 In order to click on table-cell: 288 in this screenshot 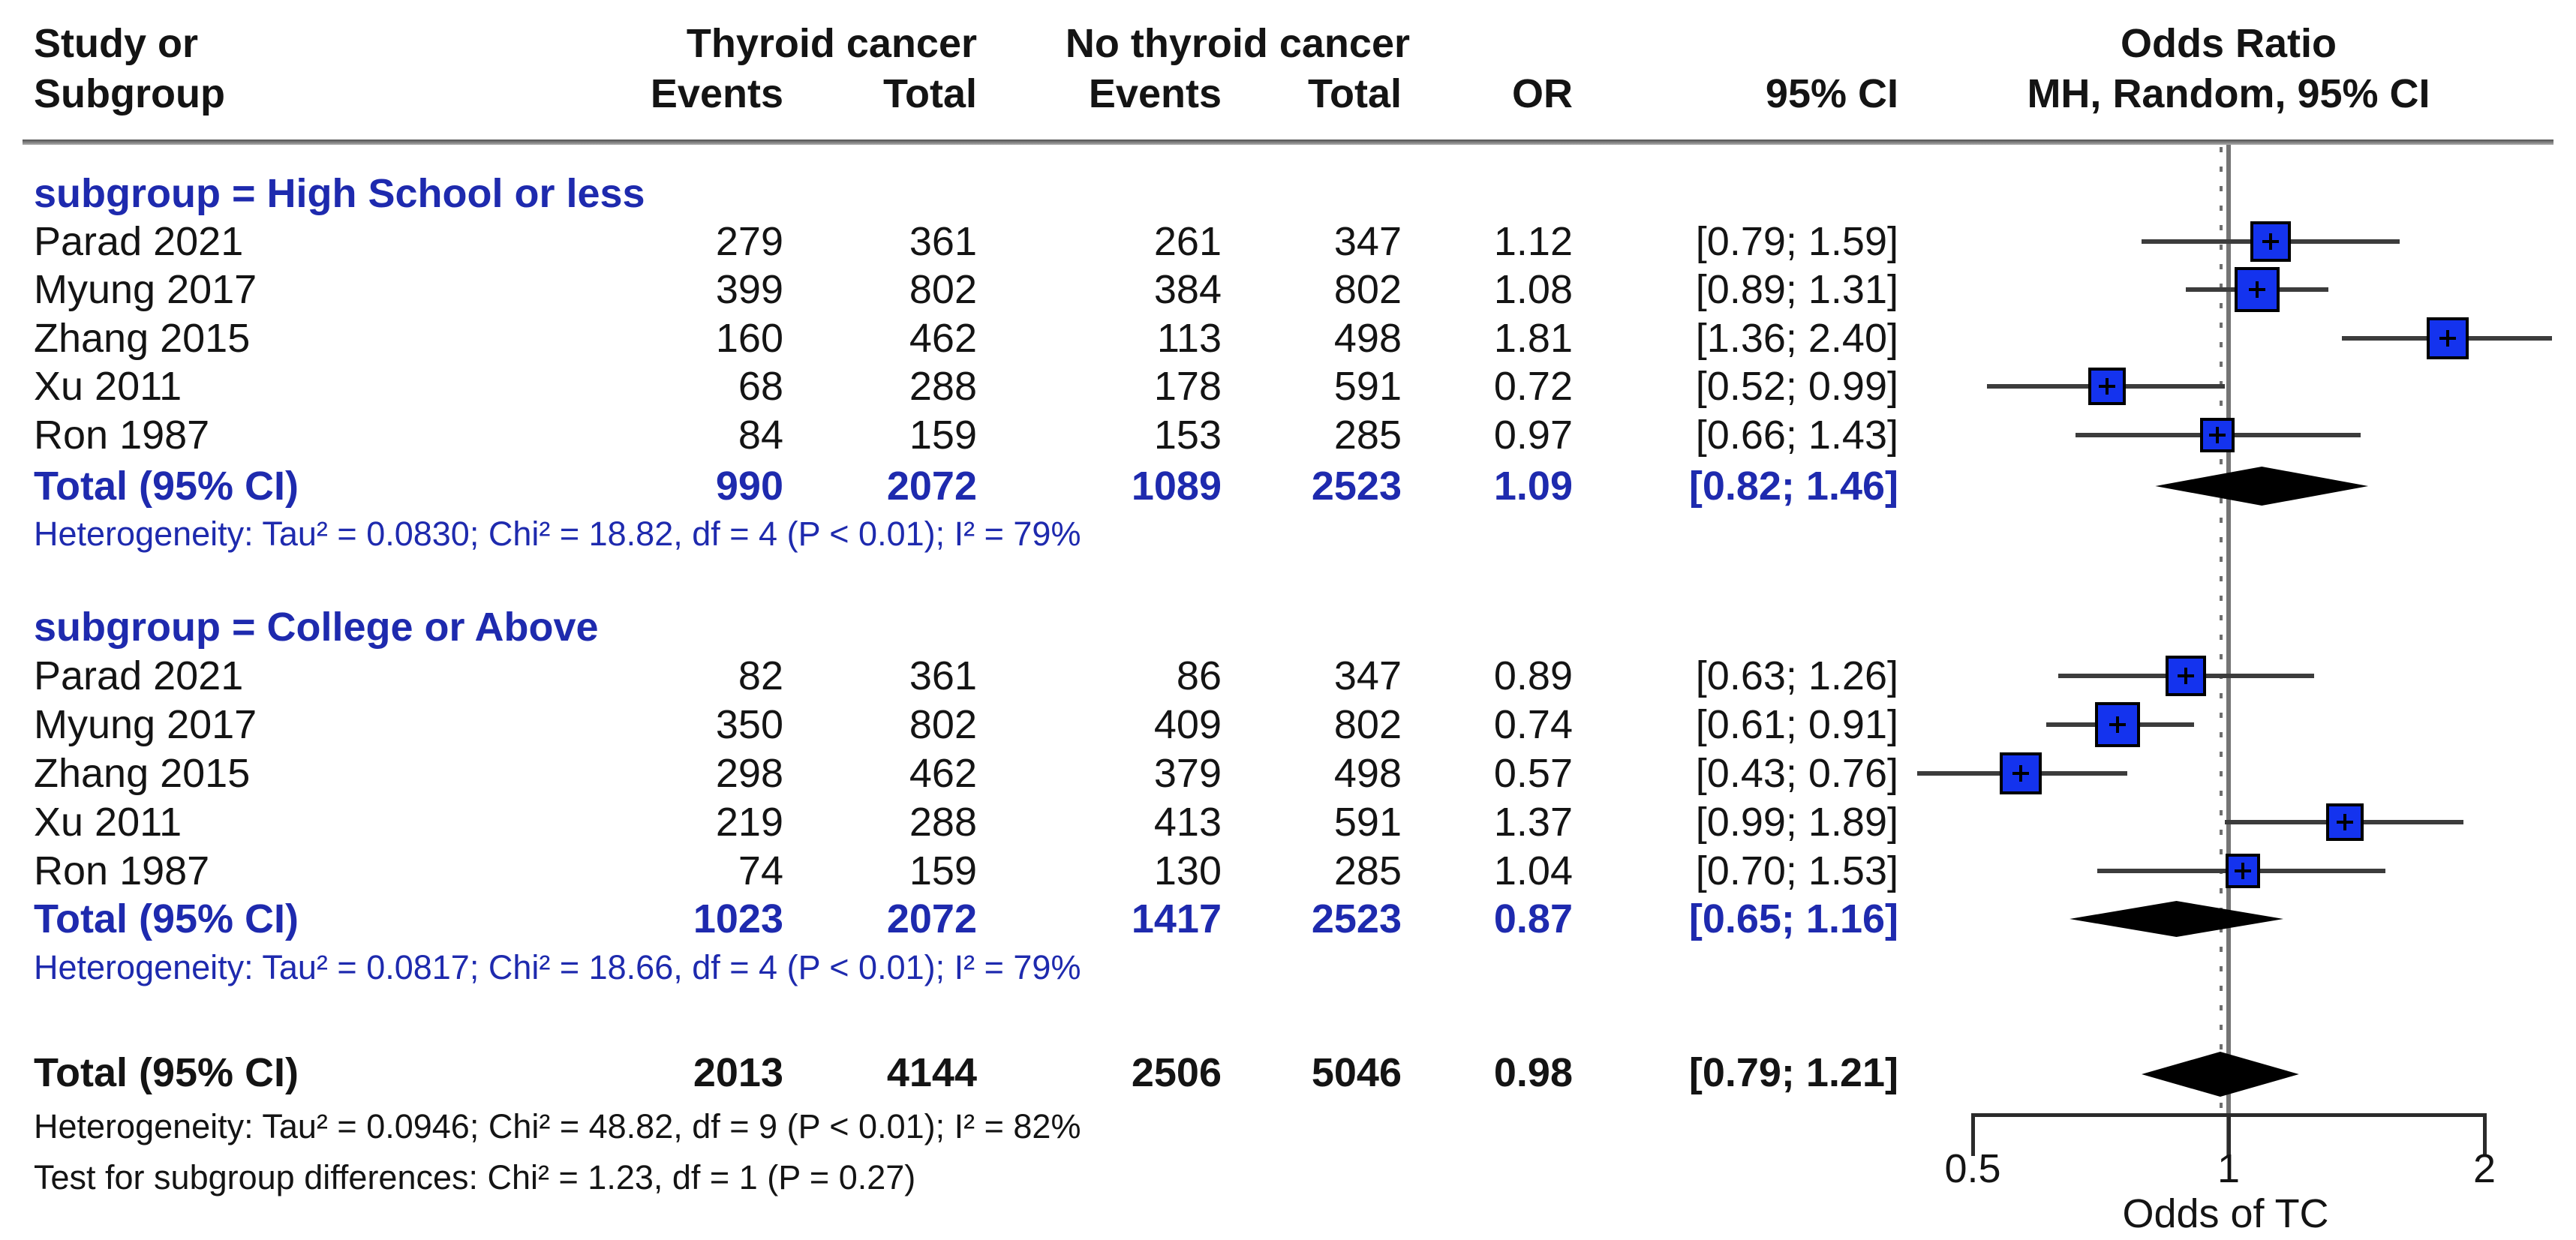, I will do `click(943, 386)`.